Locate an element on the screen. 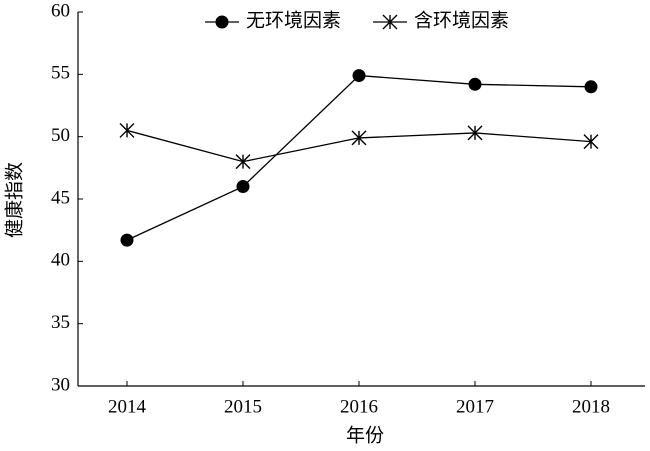 This screenshot has width=650, height=451. legend-label: 含环境因素 is located at coordinates (461, 20).